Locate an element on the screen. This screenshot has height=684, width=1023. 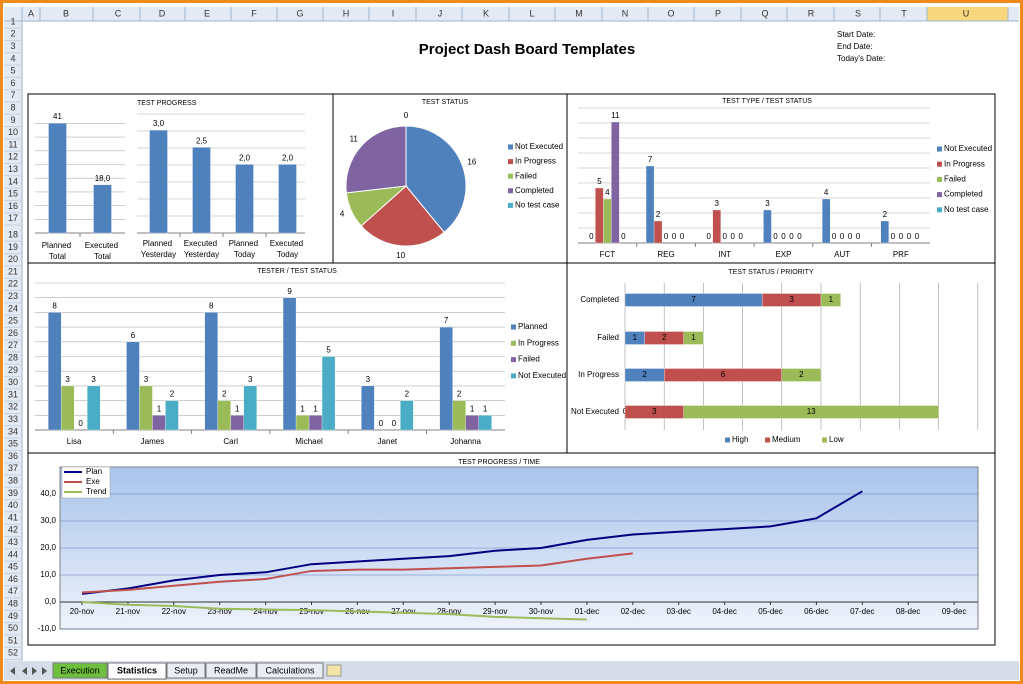
row-header: 52 is located at coordinates (13, 653).